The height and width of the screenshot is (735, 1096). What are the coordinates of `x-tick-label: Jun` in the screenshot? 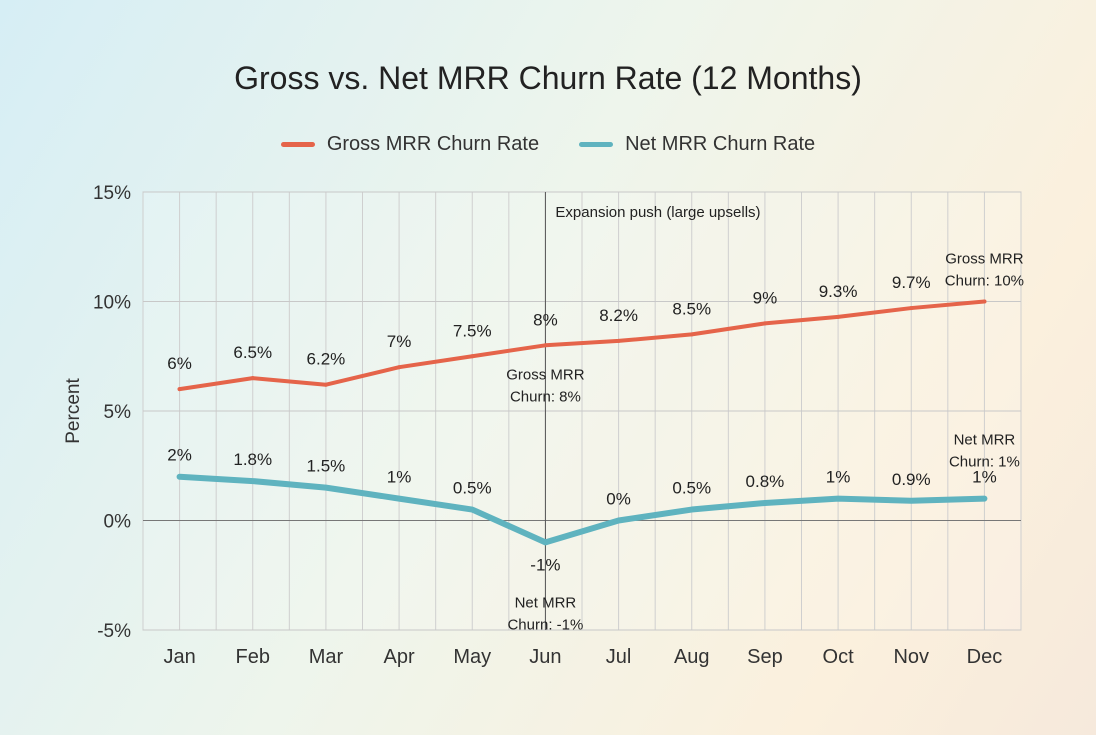 It's located at (545, 657).